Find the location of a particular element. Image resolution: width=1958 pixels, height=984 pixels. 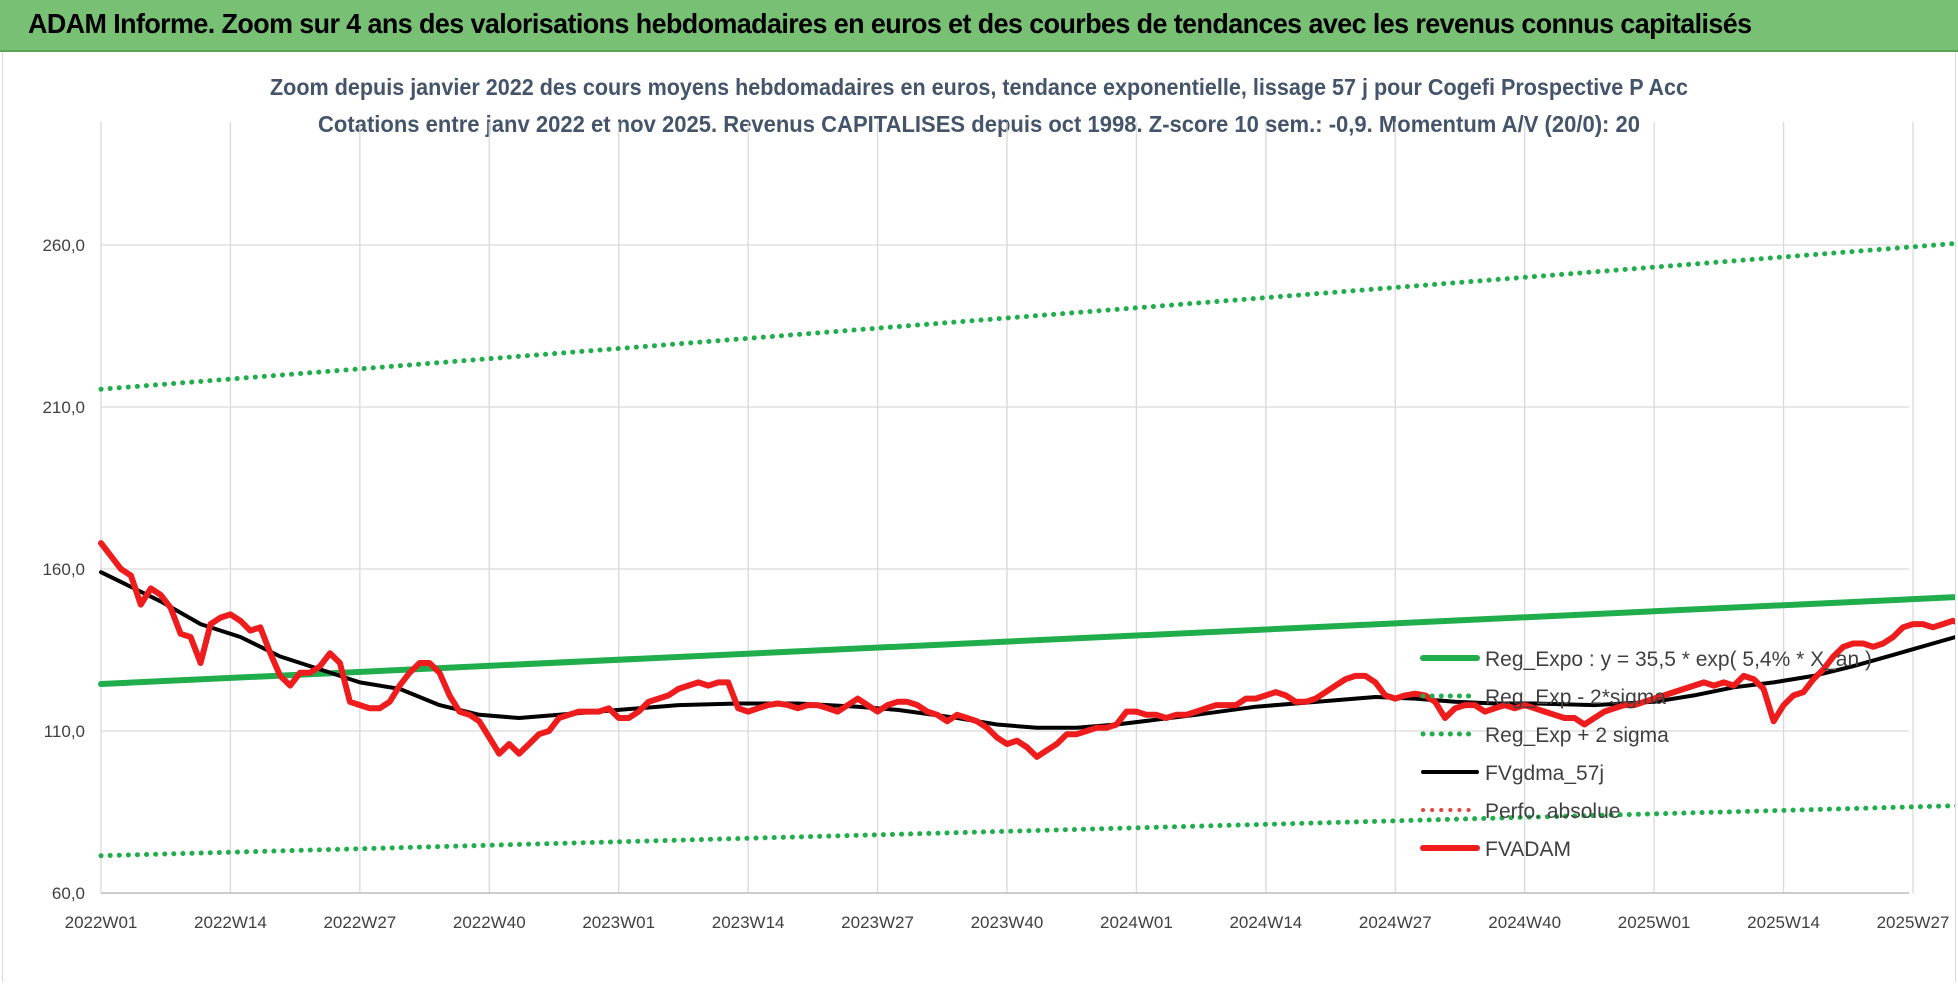

y-tick-label: 160,0 is located at coordinates (63, 569).